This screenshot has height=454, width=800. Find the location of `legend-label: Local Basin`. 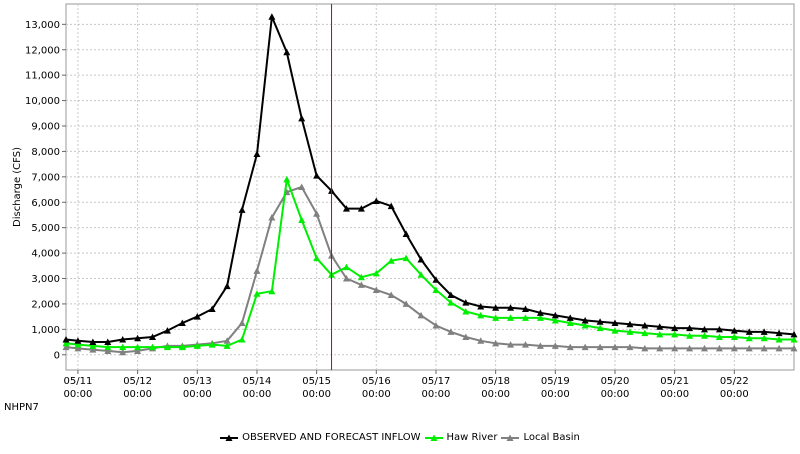

legend-label: Local Basin is located at coordinates (551, 437).